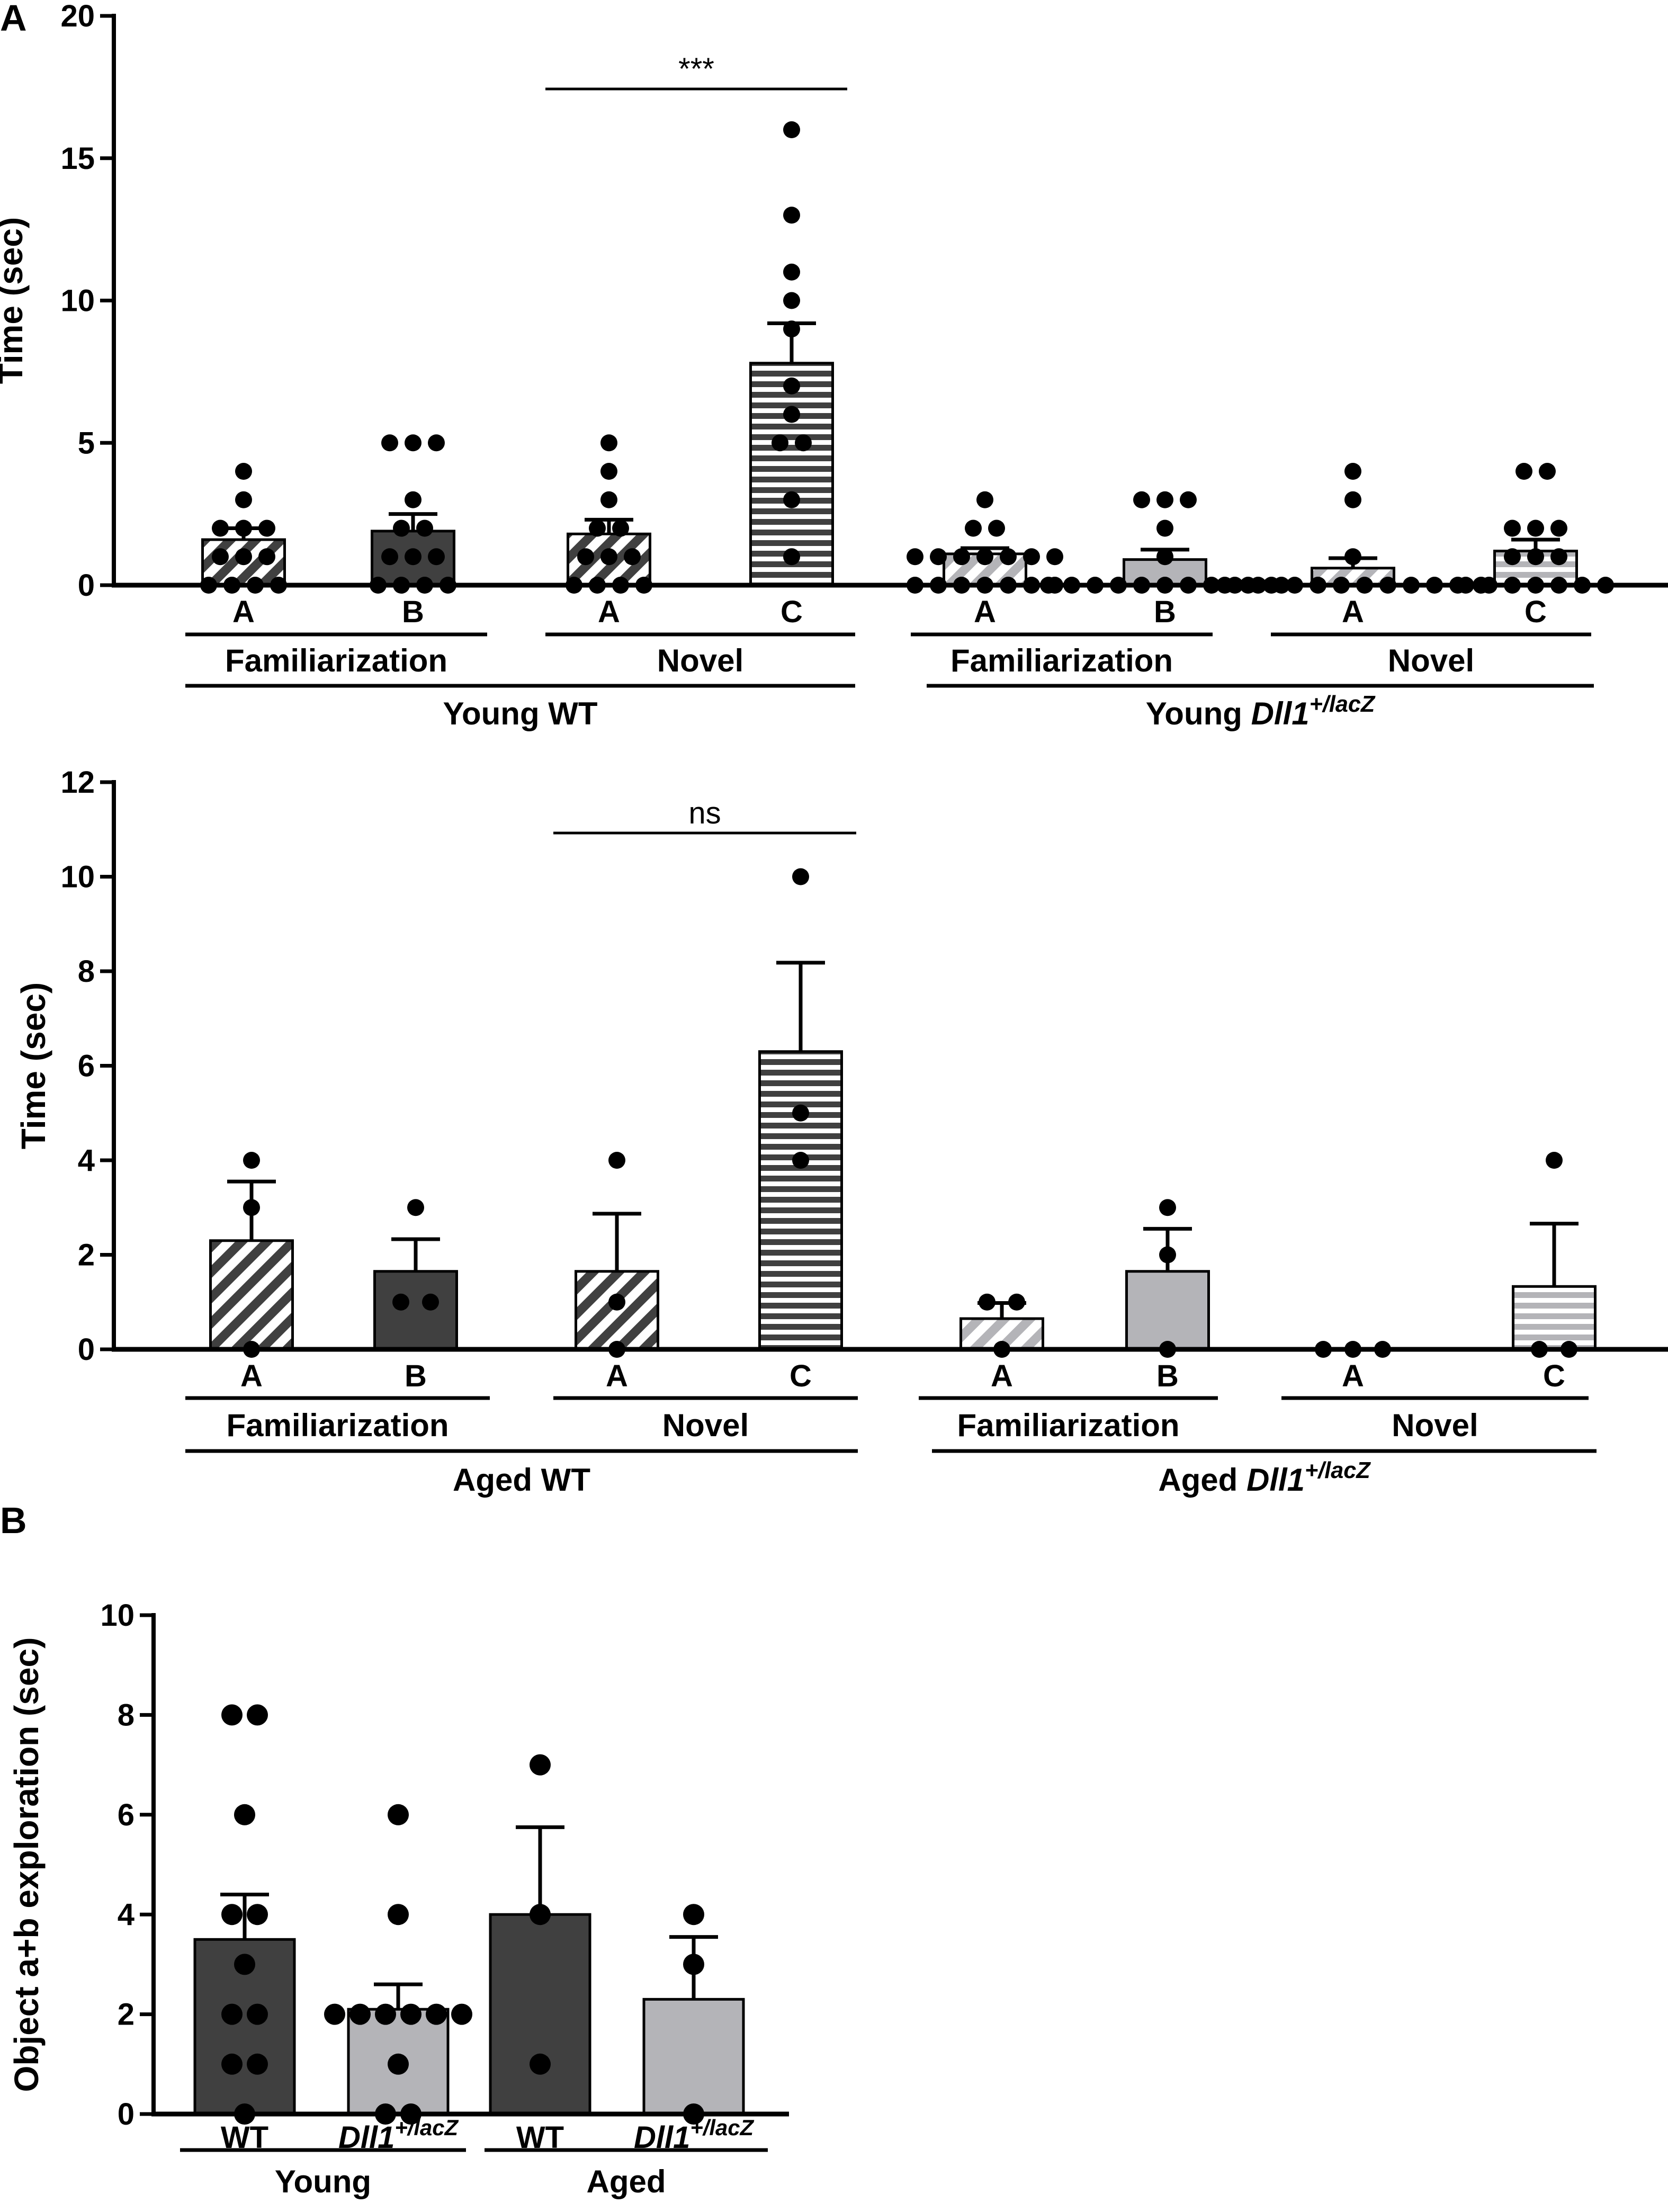 The image size is (1668, 2212). Describe the element at coordinates (1261, 711) in the screenshot. I see `group-label: Young Dll1+/lacZ` at that location.